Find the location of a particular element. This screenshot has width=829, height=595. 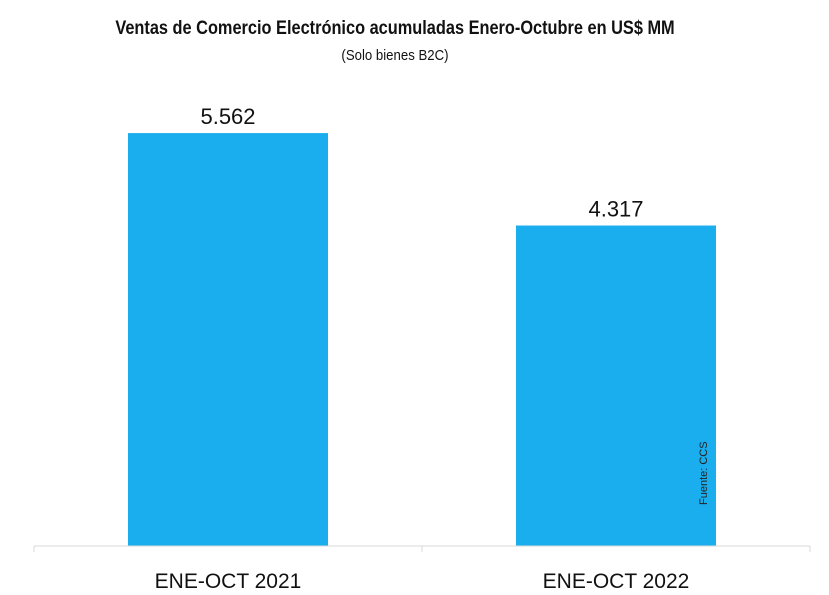

source-note: Fuente: CCS is located at coordinates (704, 473).